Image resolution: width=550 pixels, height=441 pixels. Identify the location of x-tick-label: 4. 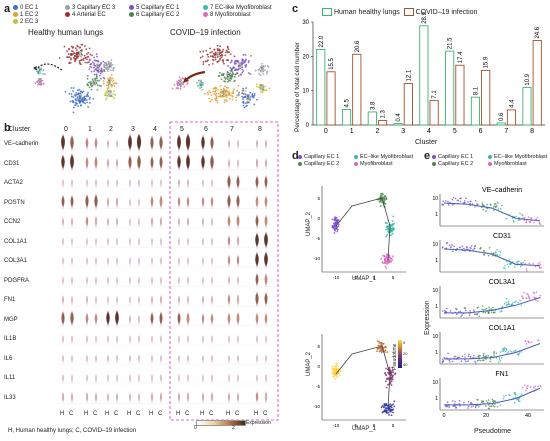
(429, 131).